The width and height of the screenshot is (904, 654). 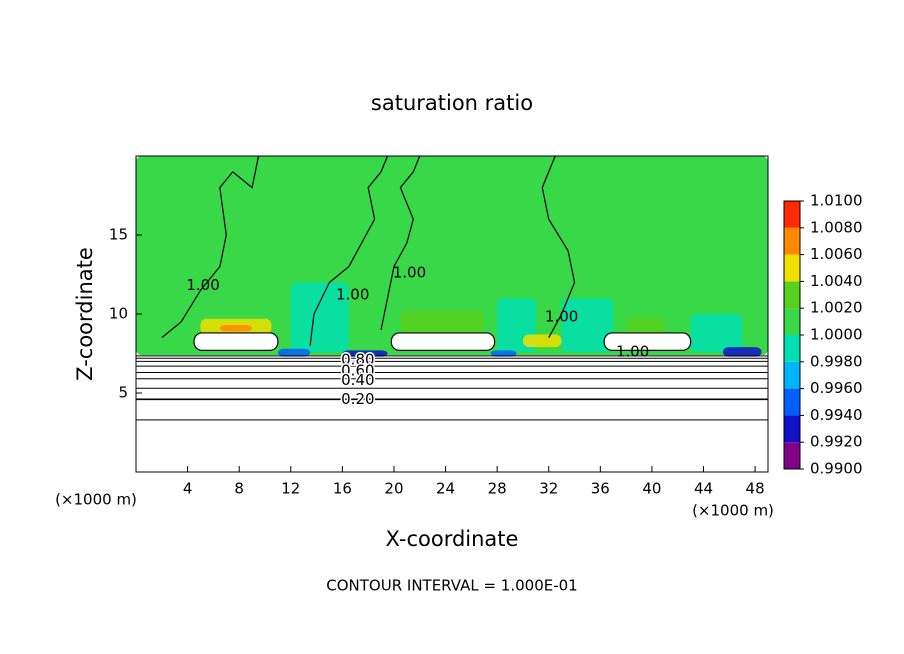 I want to click on x-tick-label: 28, so click(x=497, y=489).